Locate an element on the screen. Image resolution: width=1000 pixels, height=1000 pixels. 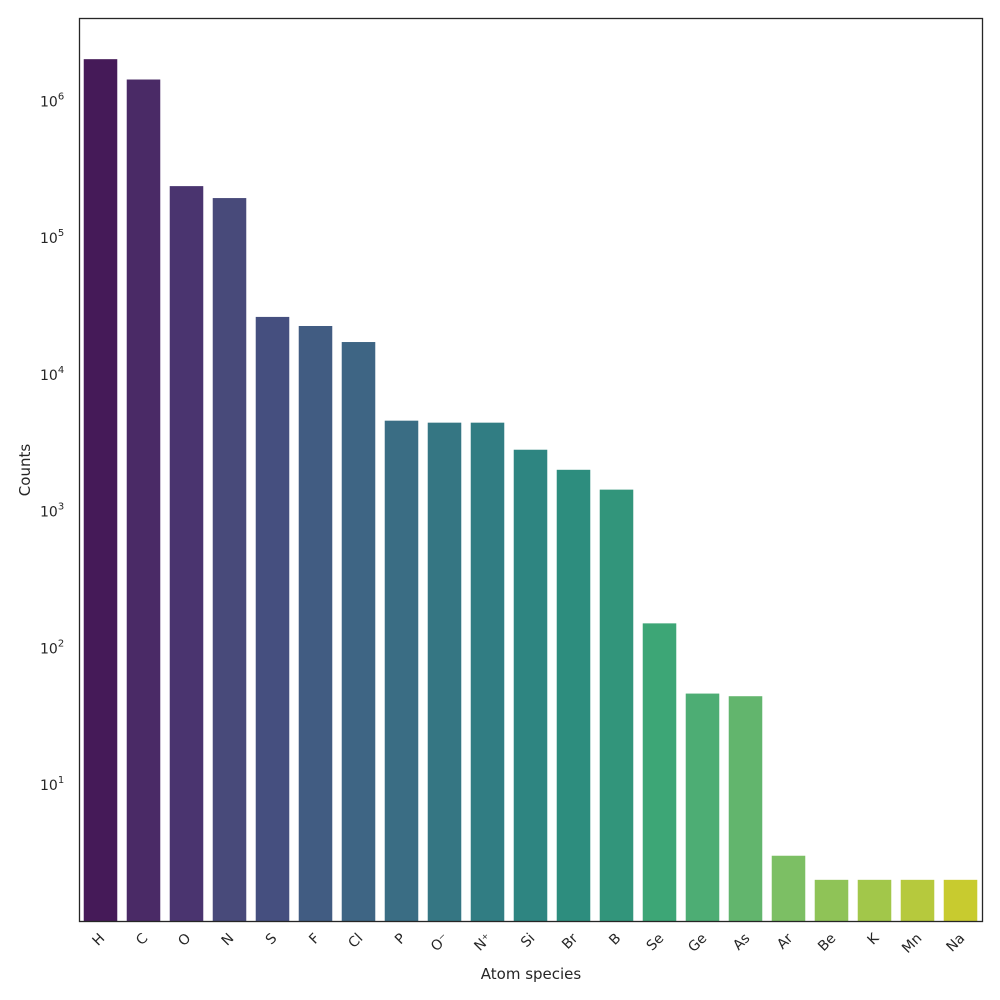
x-tick-label: K is located at coordinates (874, 939).